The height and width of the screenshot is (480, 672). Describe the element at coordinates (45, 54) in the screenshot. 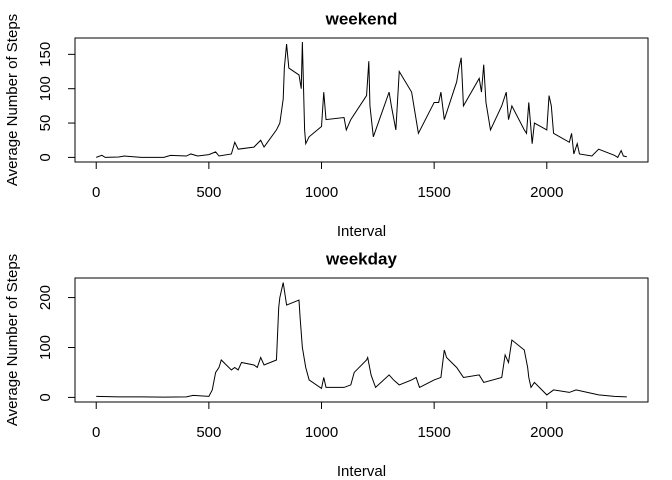

I see `y-tick-label: 150` at that location.